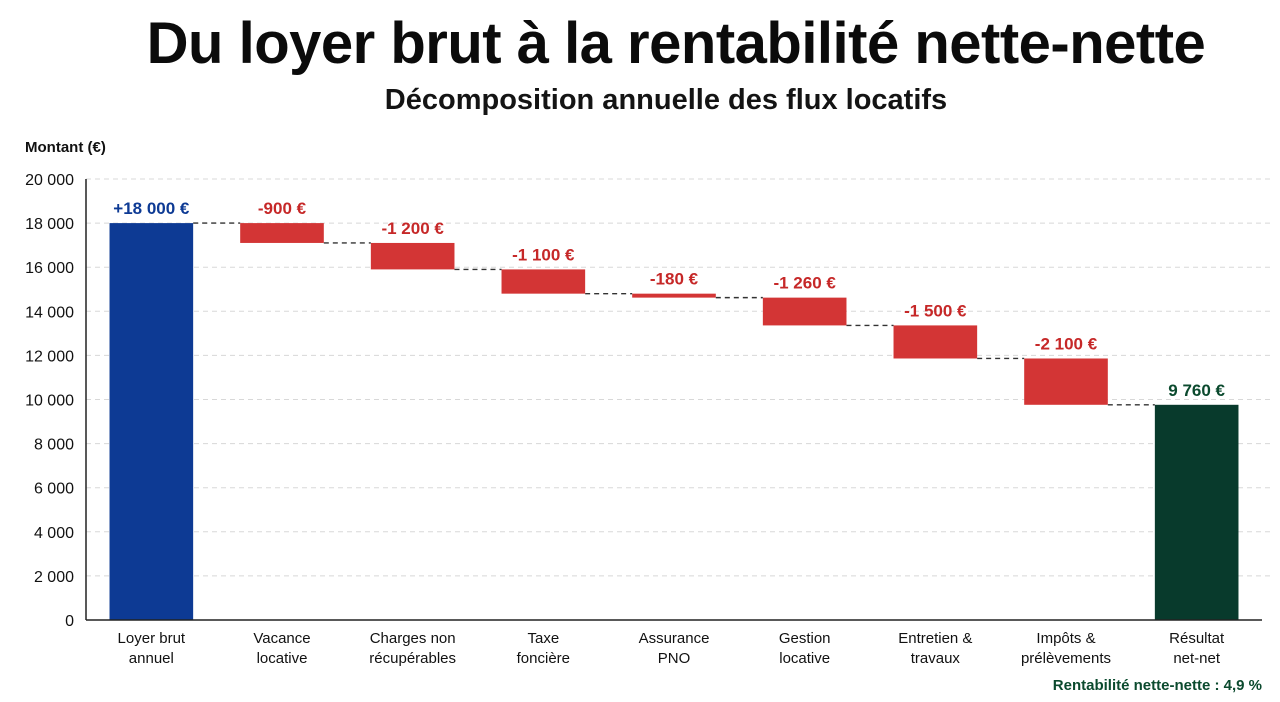 This screenshot has height=702, width=1280. I want to click on category-label: net-net, so click(1197, 658).